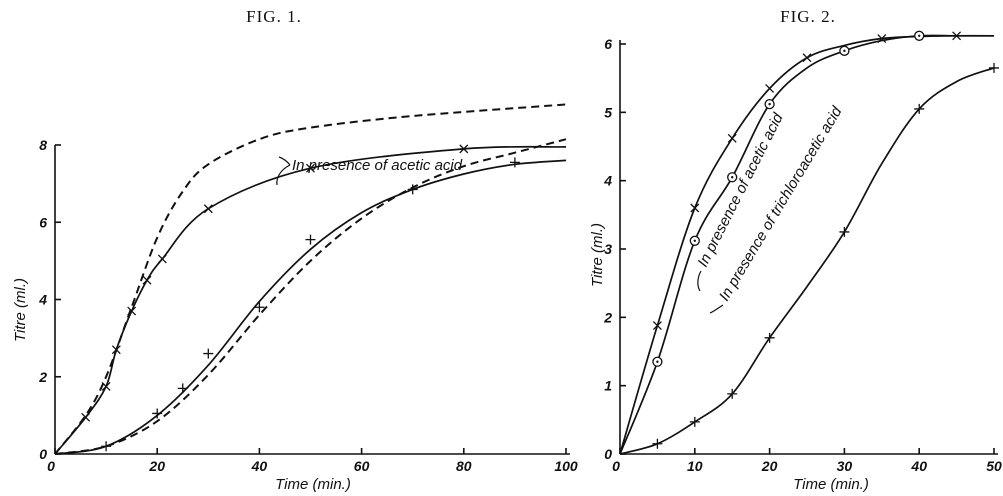  I want to click on figure-2-y-tick-label: 2, so click(607, 317).